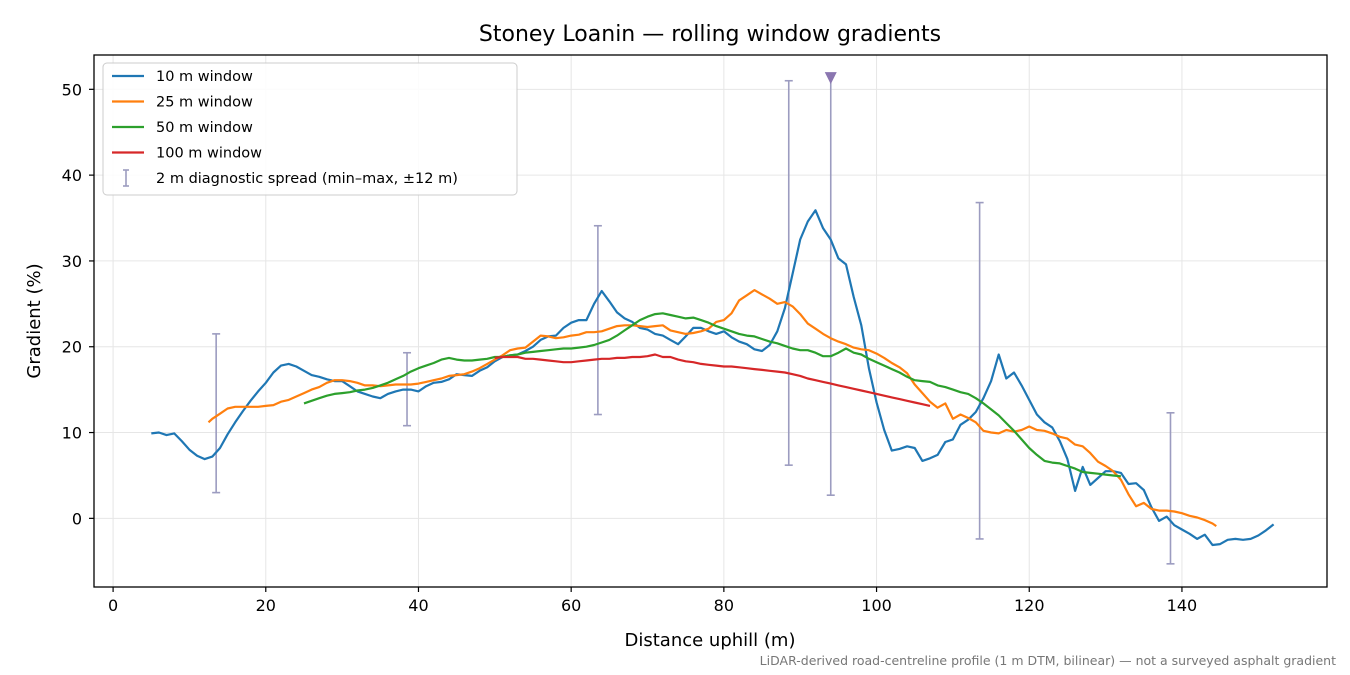 This screenshot has width=1350, height=675. Describe the element at coordinates (204, 77) in the screenshot. I see `legend-label: 10 m window` at that location.